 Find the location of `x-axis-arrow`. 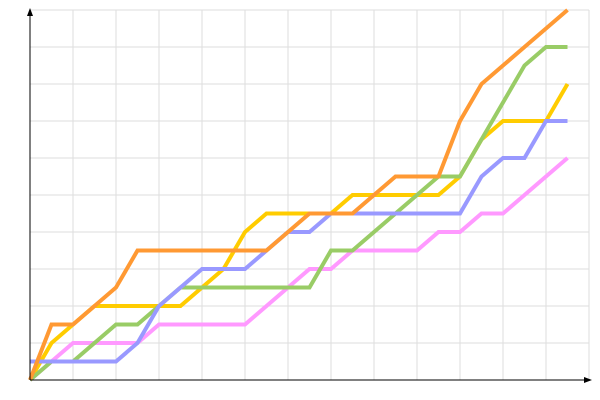

x-axis-arrow is located at coordinates (588, 380).